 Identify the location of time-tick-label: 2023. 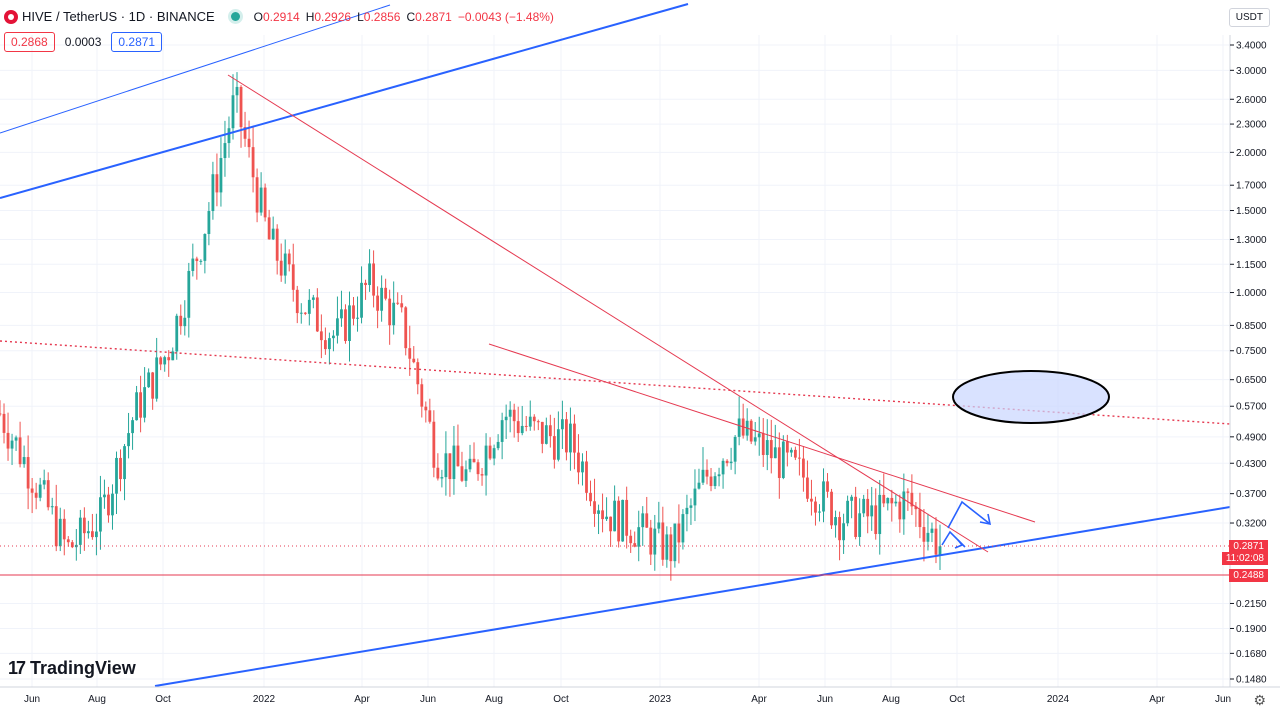
(660, 699).